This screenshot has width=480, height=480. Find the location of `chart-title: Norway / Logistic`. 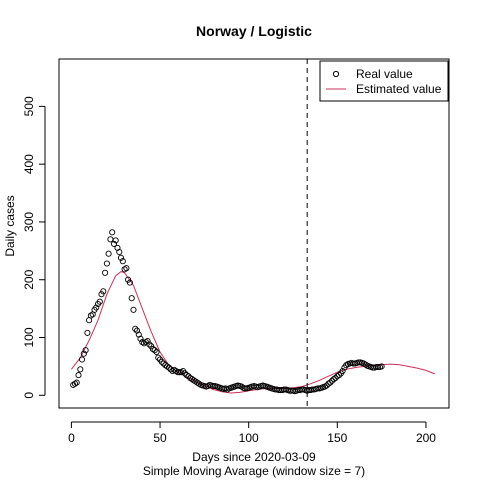

chart-title: Norway / Logistic is located at coordinates (254, 31).